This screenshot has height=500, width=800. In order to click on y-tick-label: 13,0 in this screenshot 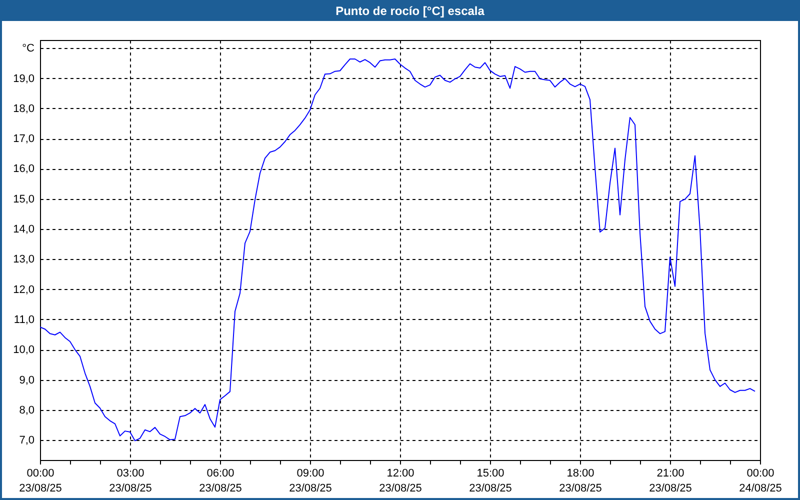, I will do `click(23, 260)`.